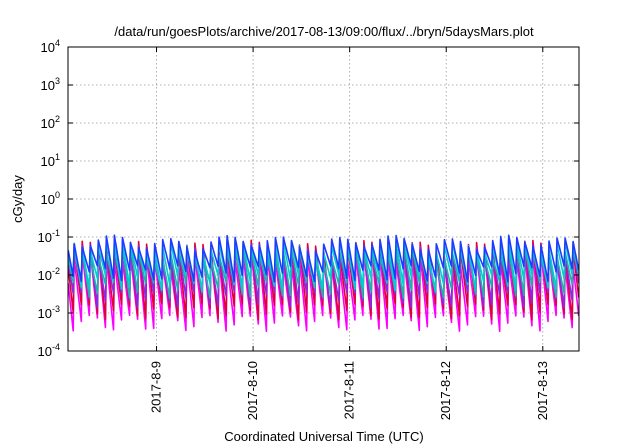 Image resolution: width=640 pixels, height=448 pixels. I want to click on series-line, so click(323, 258).